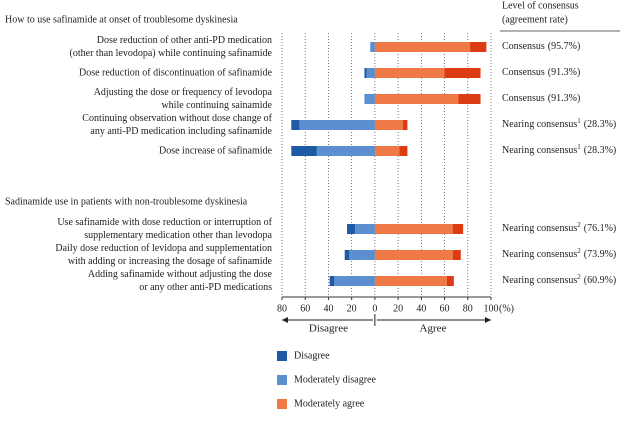 The width and height of the screenshot is (625, 423). What do you see at coordinates (216, 150) in the screenshot?
I see `category-label: Dose increase of safinamide` at bounding box center [216, 150].